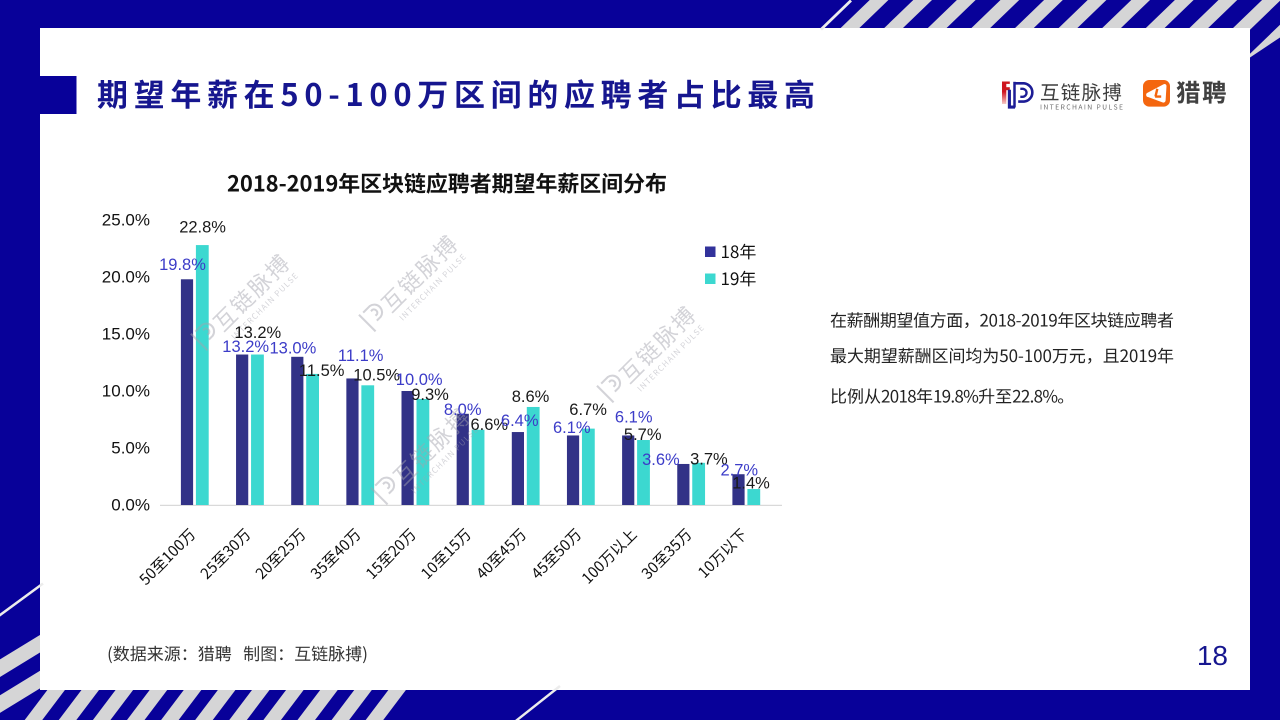 Image resolution: width=1280 pixels, height=720 pixels. I want to click on svg-text: 15.0%, so click(126, 334).